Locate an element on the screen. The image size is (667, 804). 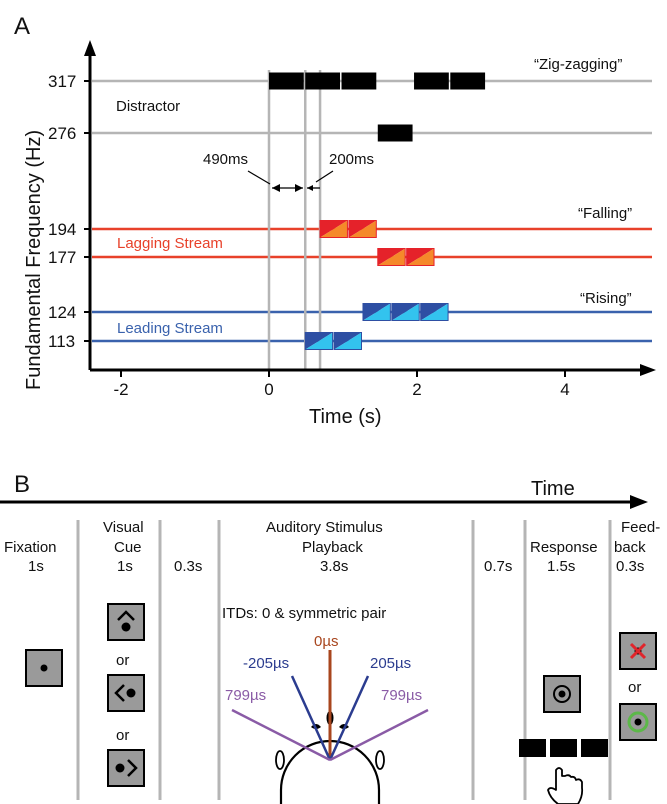
col-response-duration: 1.5s is located at coordinates (561, 566).